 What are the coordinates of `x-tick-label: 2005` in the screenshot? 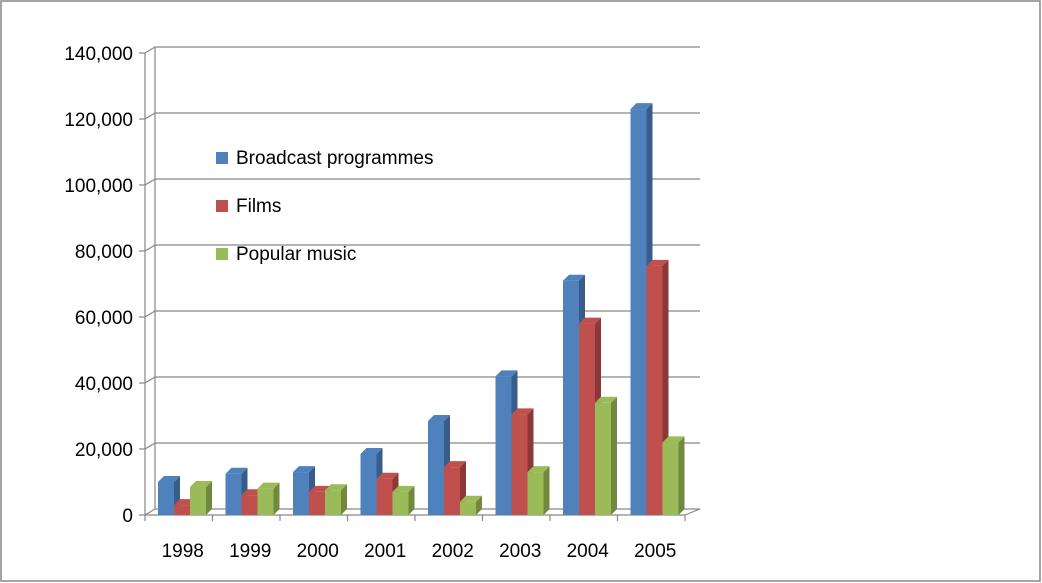 It's located at (655, 551).